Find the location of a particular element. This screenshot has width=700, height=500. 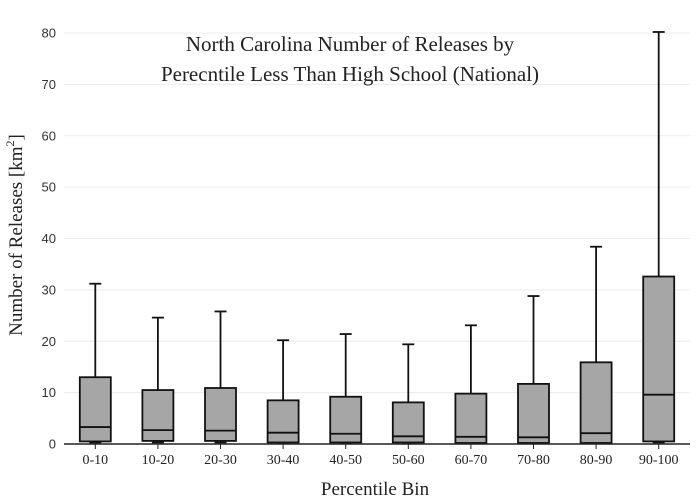

y-tick-label: 60 is located at coordinates (49, 135).